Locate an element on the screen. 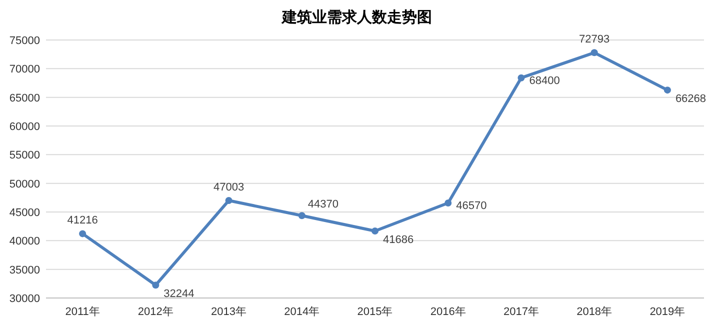 This screenshot has width=714, height=324. y-tick-label: 75000 is located at coordinates (24, 41).